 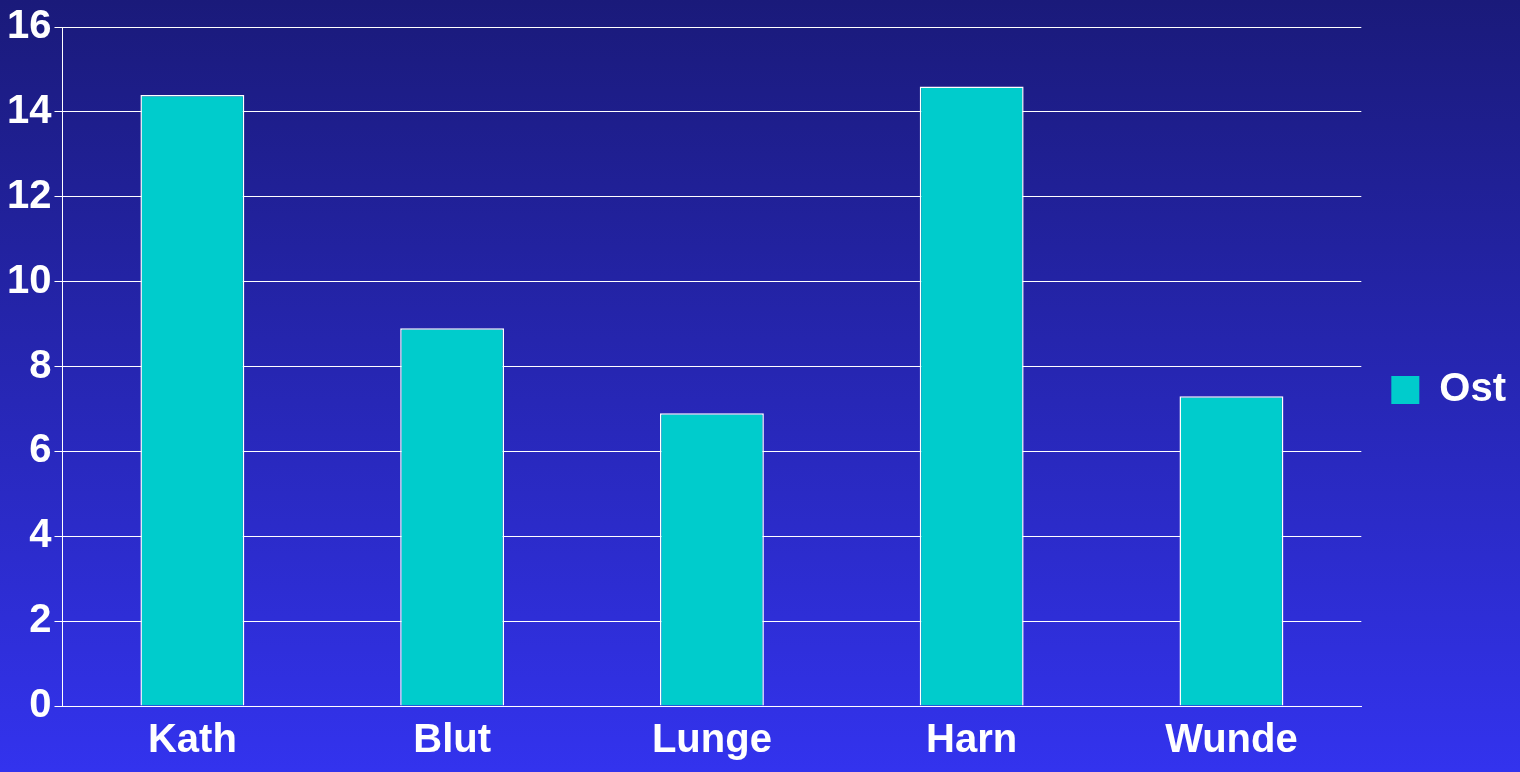 What do you see at coordinates (452, 738) in the screenshot?
I see `x-tick-label: Blut` at bounding box center [452, 738].